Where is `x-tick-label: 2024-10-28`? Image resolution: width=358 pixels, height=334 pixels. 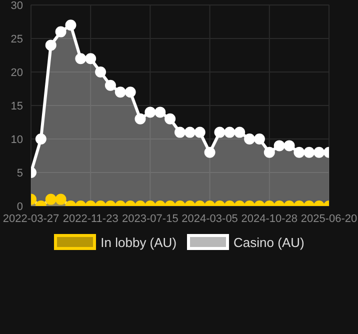
x-tick-label: 2024-10-28 is located at coordinates (269, 218).